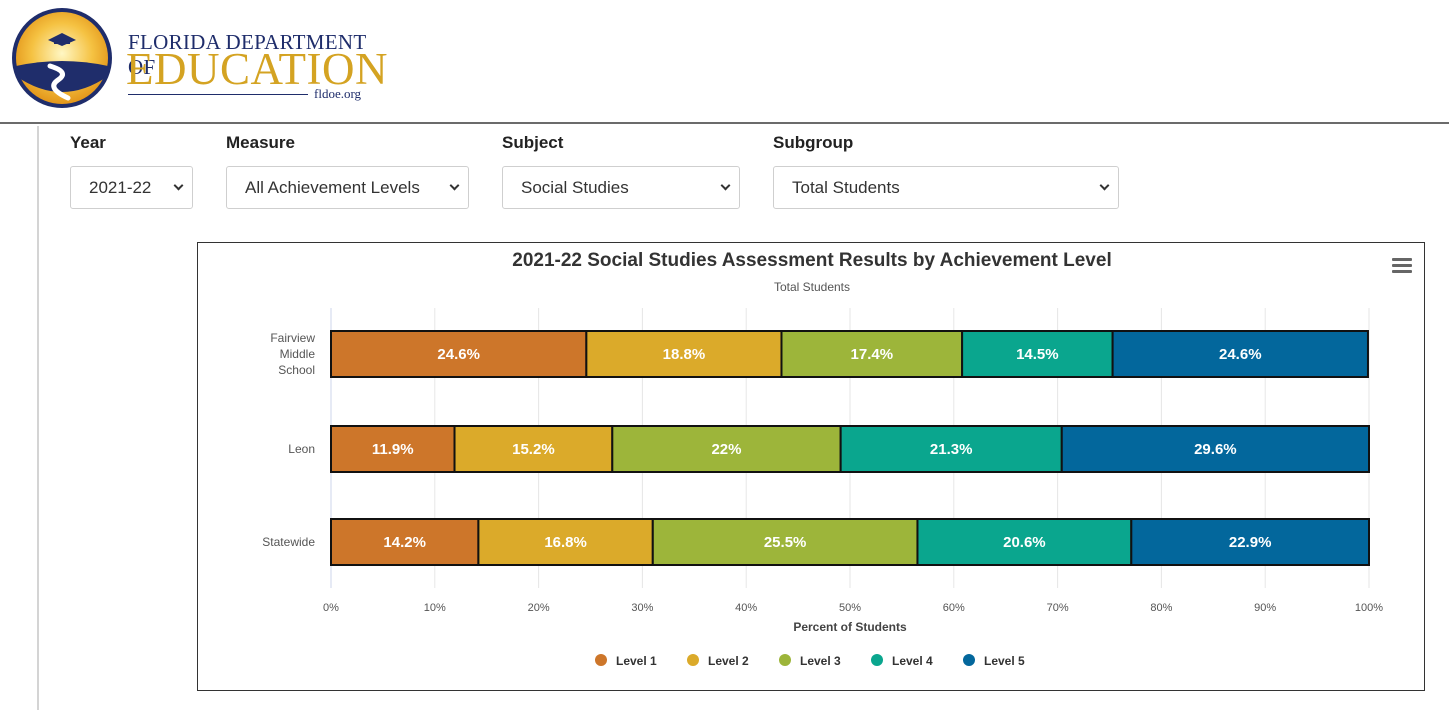 This screenshot has height=710, width=1449. What do you see at coordinates (565, 542) in the screenshot?
I see `bar-data-label: 16.8%` at bounding box center [565, 542].